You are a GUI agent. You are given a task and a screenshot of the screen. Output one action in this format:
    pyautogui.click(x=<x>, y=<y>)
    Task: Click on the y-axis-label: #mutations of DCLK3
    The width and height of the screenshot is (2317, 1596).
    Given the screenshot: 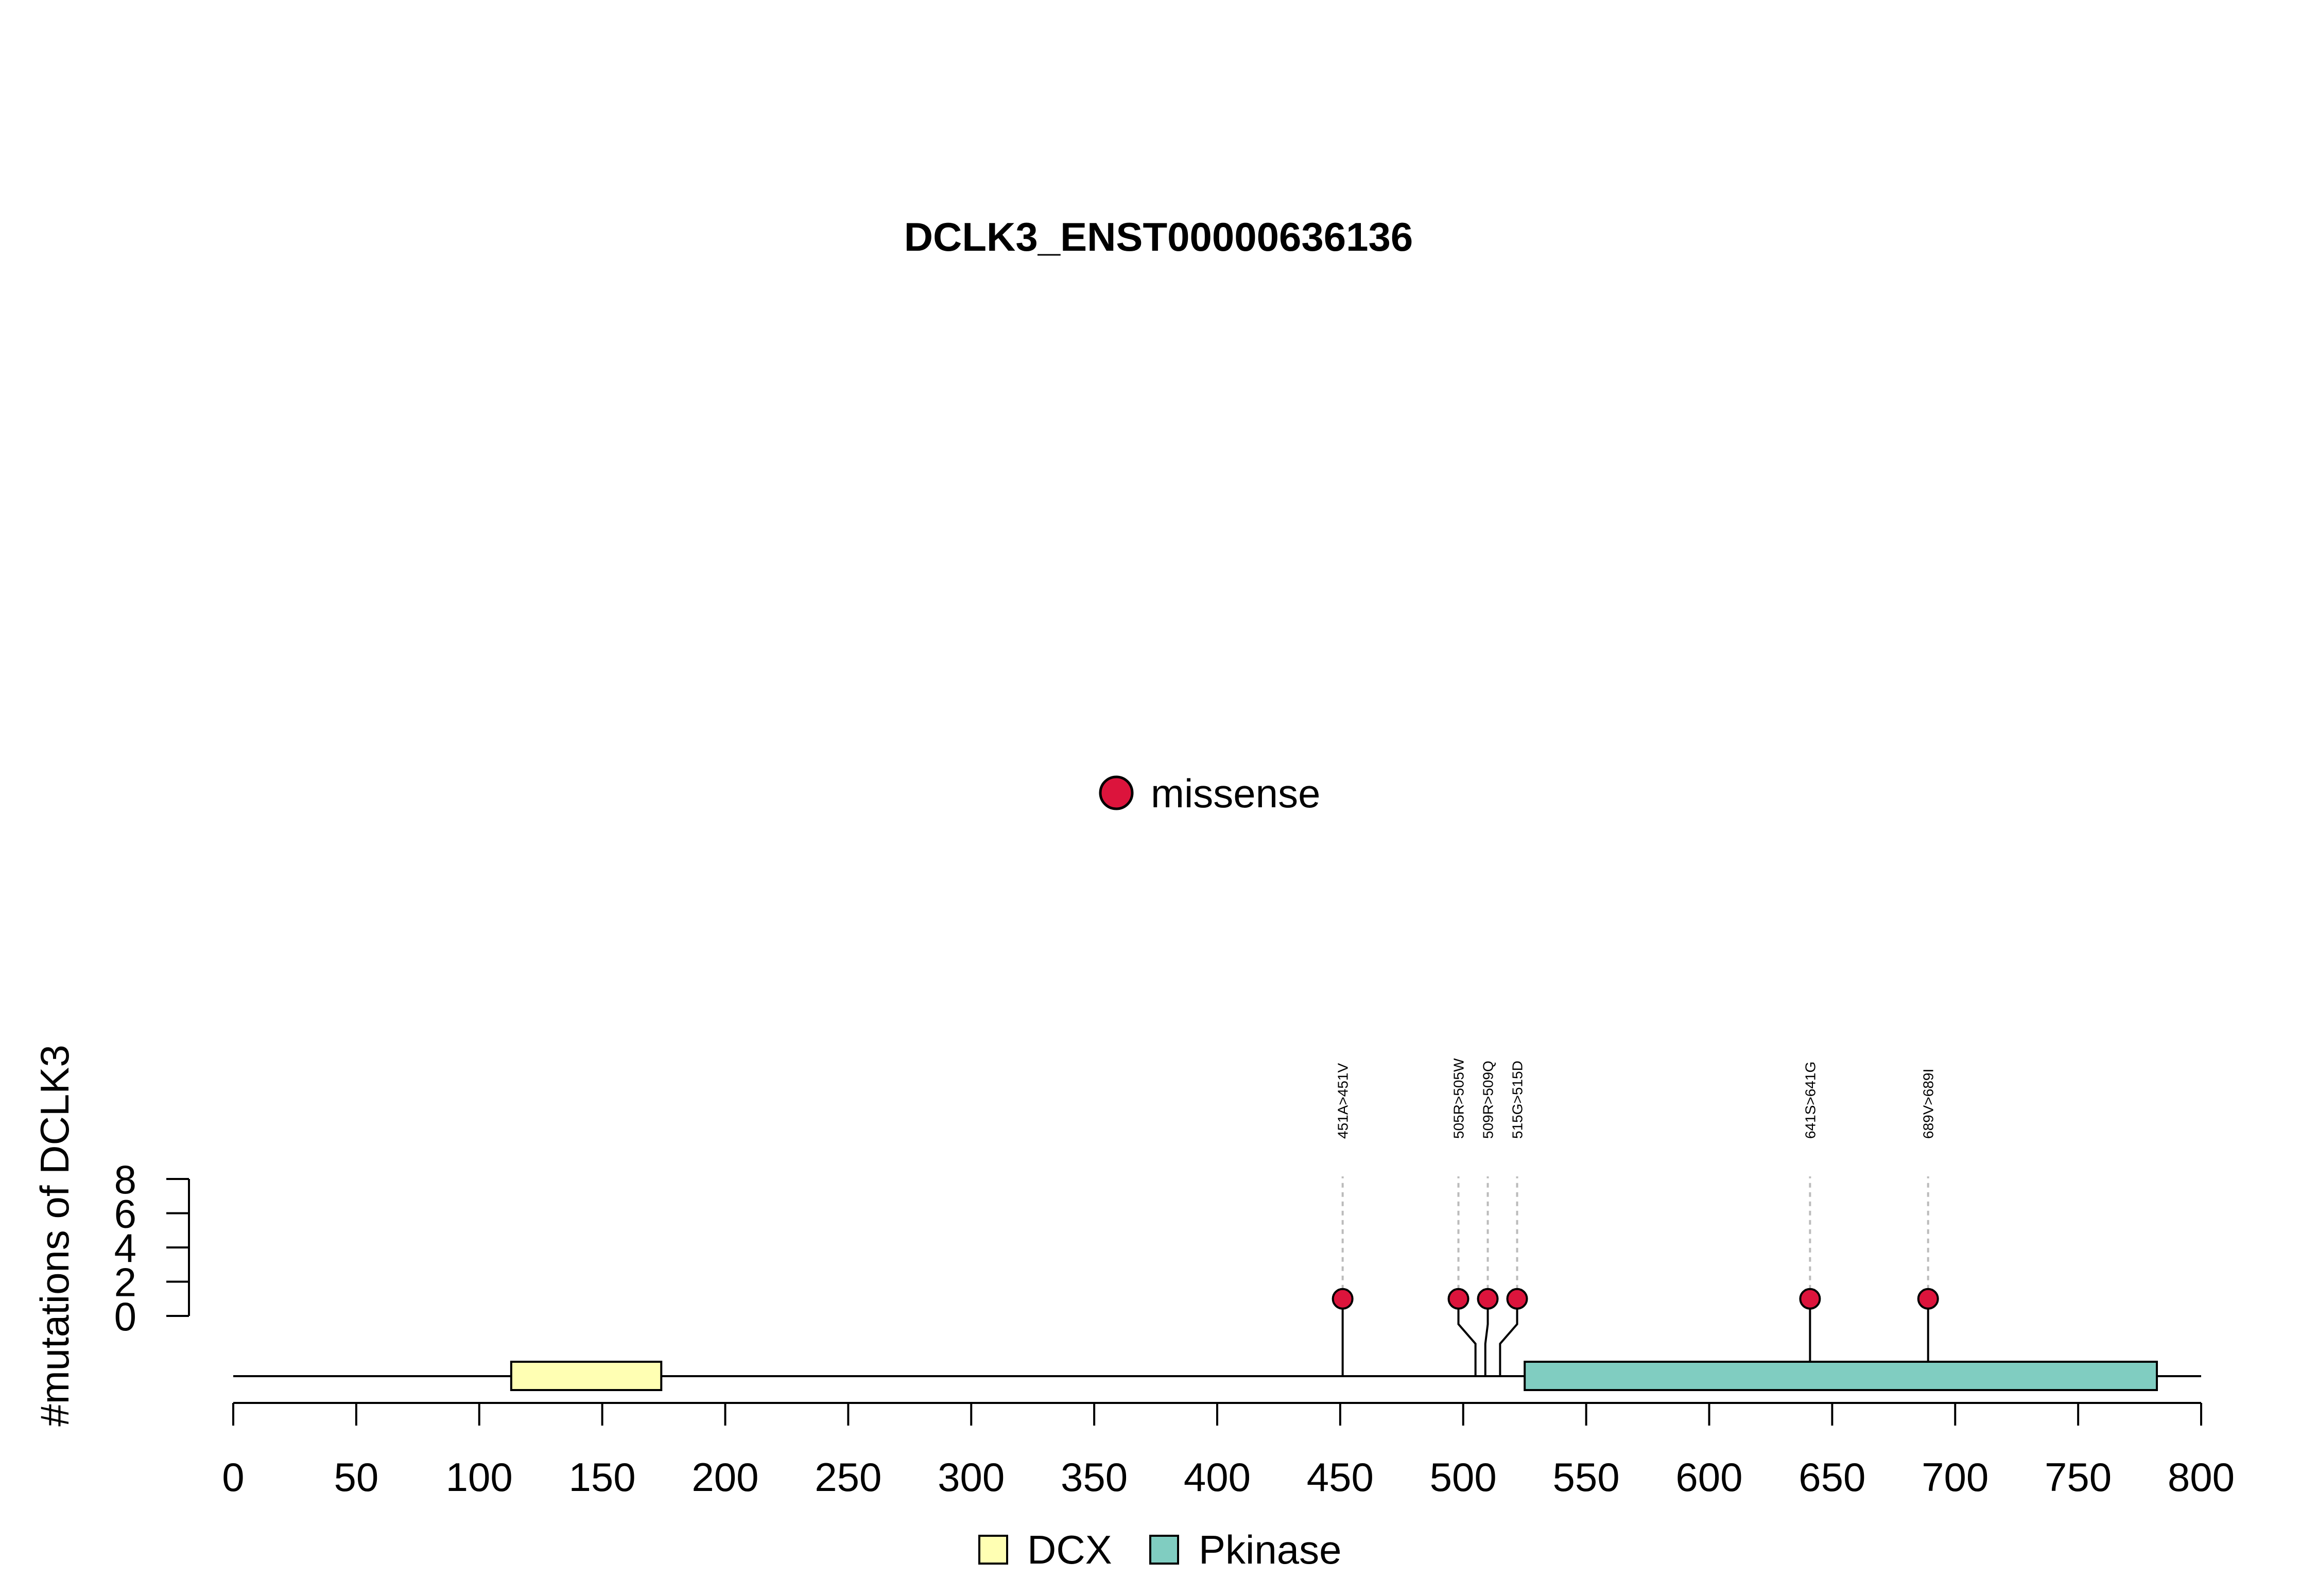 What is the action you would take?
    pyautogui.click(x=54, y=1236)
    